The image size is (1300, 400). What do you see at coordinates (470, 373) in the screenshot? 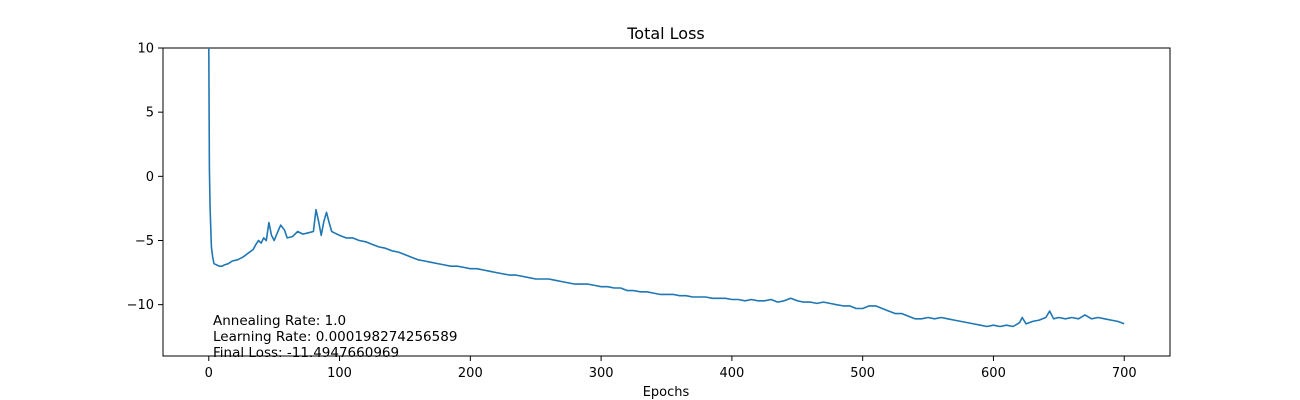
I see `x-tick-label: 200` at bounding box center [470, 373].